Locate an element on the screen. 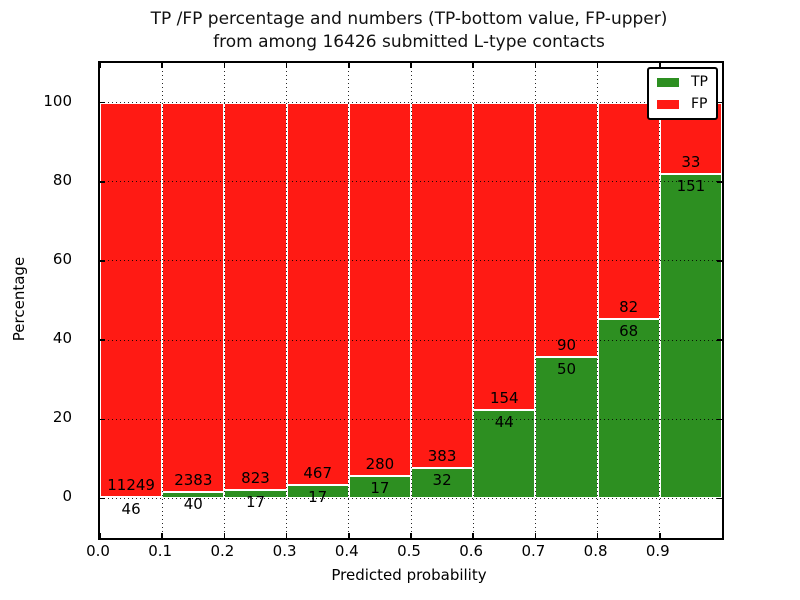 The width and height of the screenshot is (800, 600). legend-entry-fp: FP is located at coordinates (682, 104).